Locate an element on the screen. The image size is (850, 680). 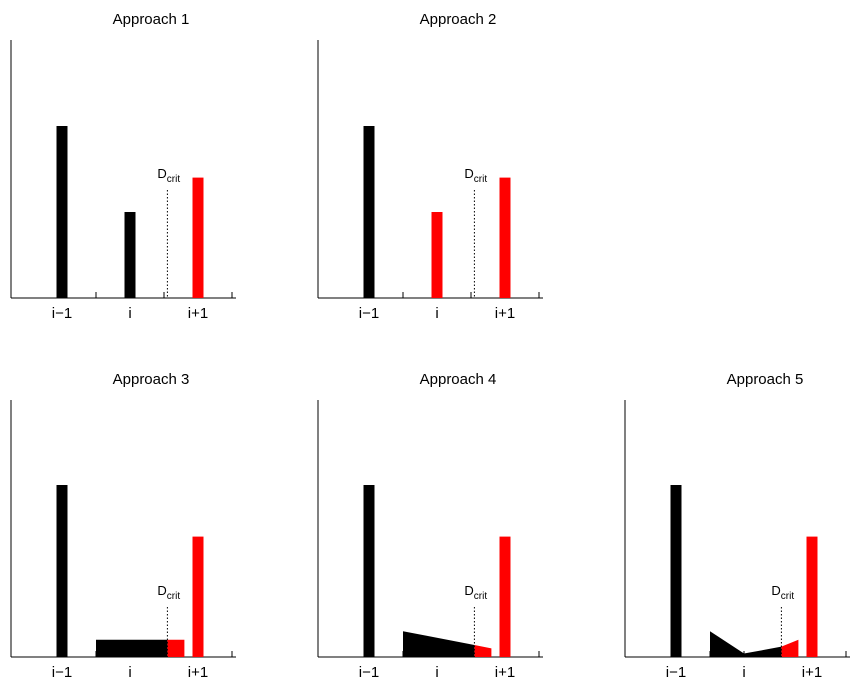
panel-title: Approach 1 is located at coordinates (151, 19).